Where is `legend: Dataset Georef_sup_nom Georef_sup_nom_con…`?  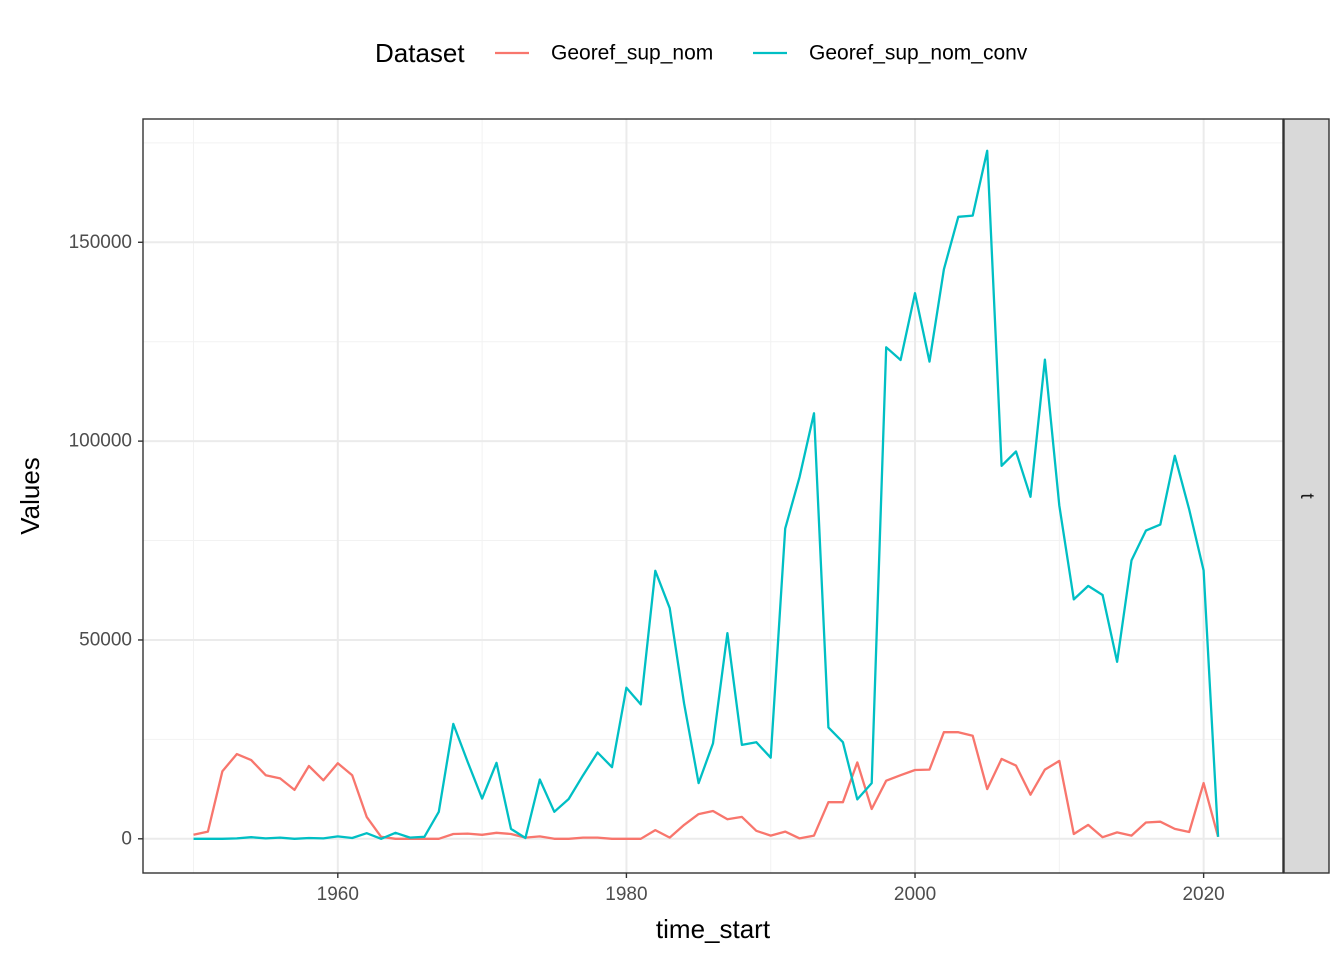 legend: Dataset Georef_sup_nom Georef_sup_nom_con… is located at coordinates (701, 53).